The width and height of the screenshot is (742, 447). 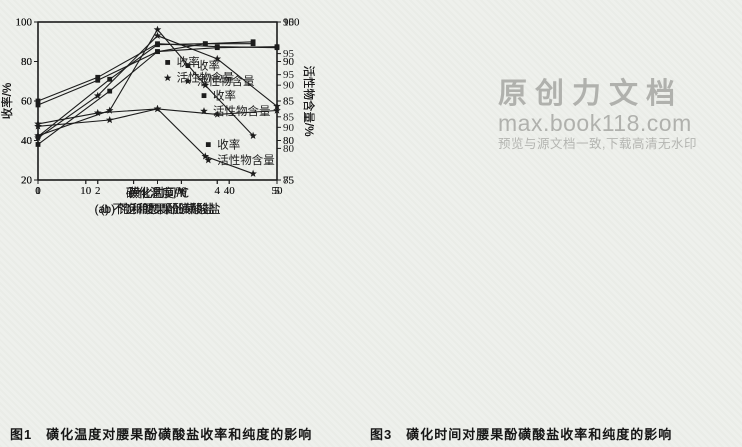 I want to click on x-axis: 1 2 3 4 5 磺化时间/h, so click(x=157, y=190).